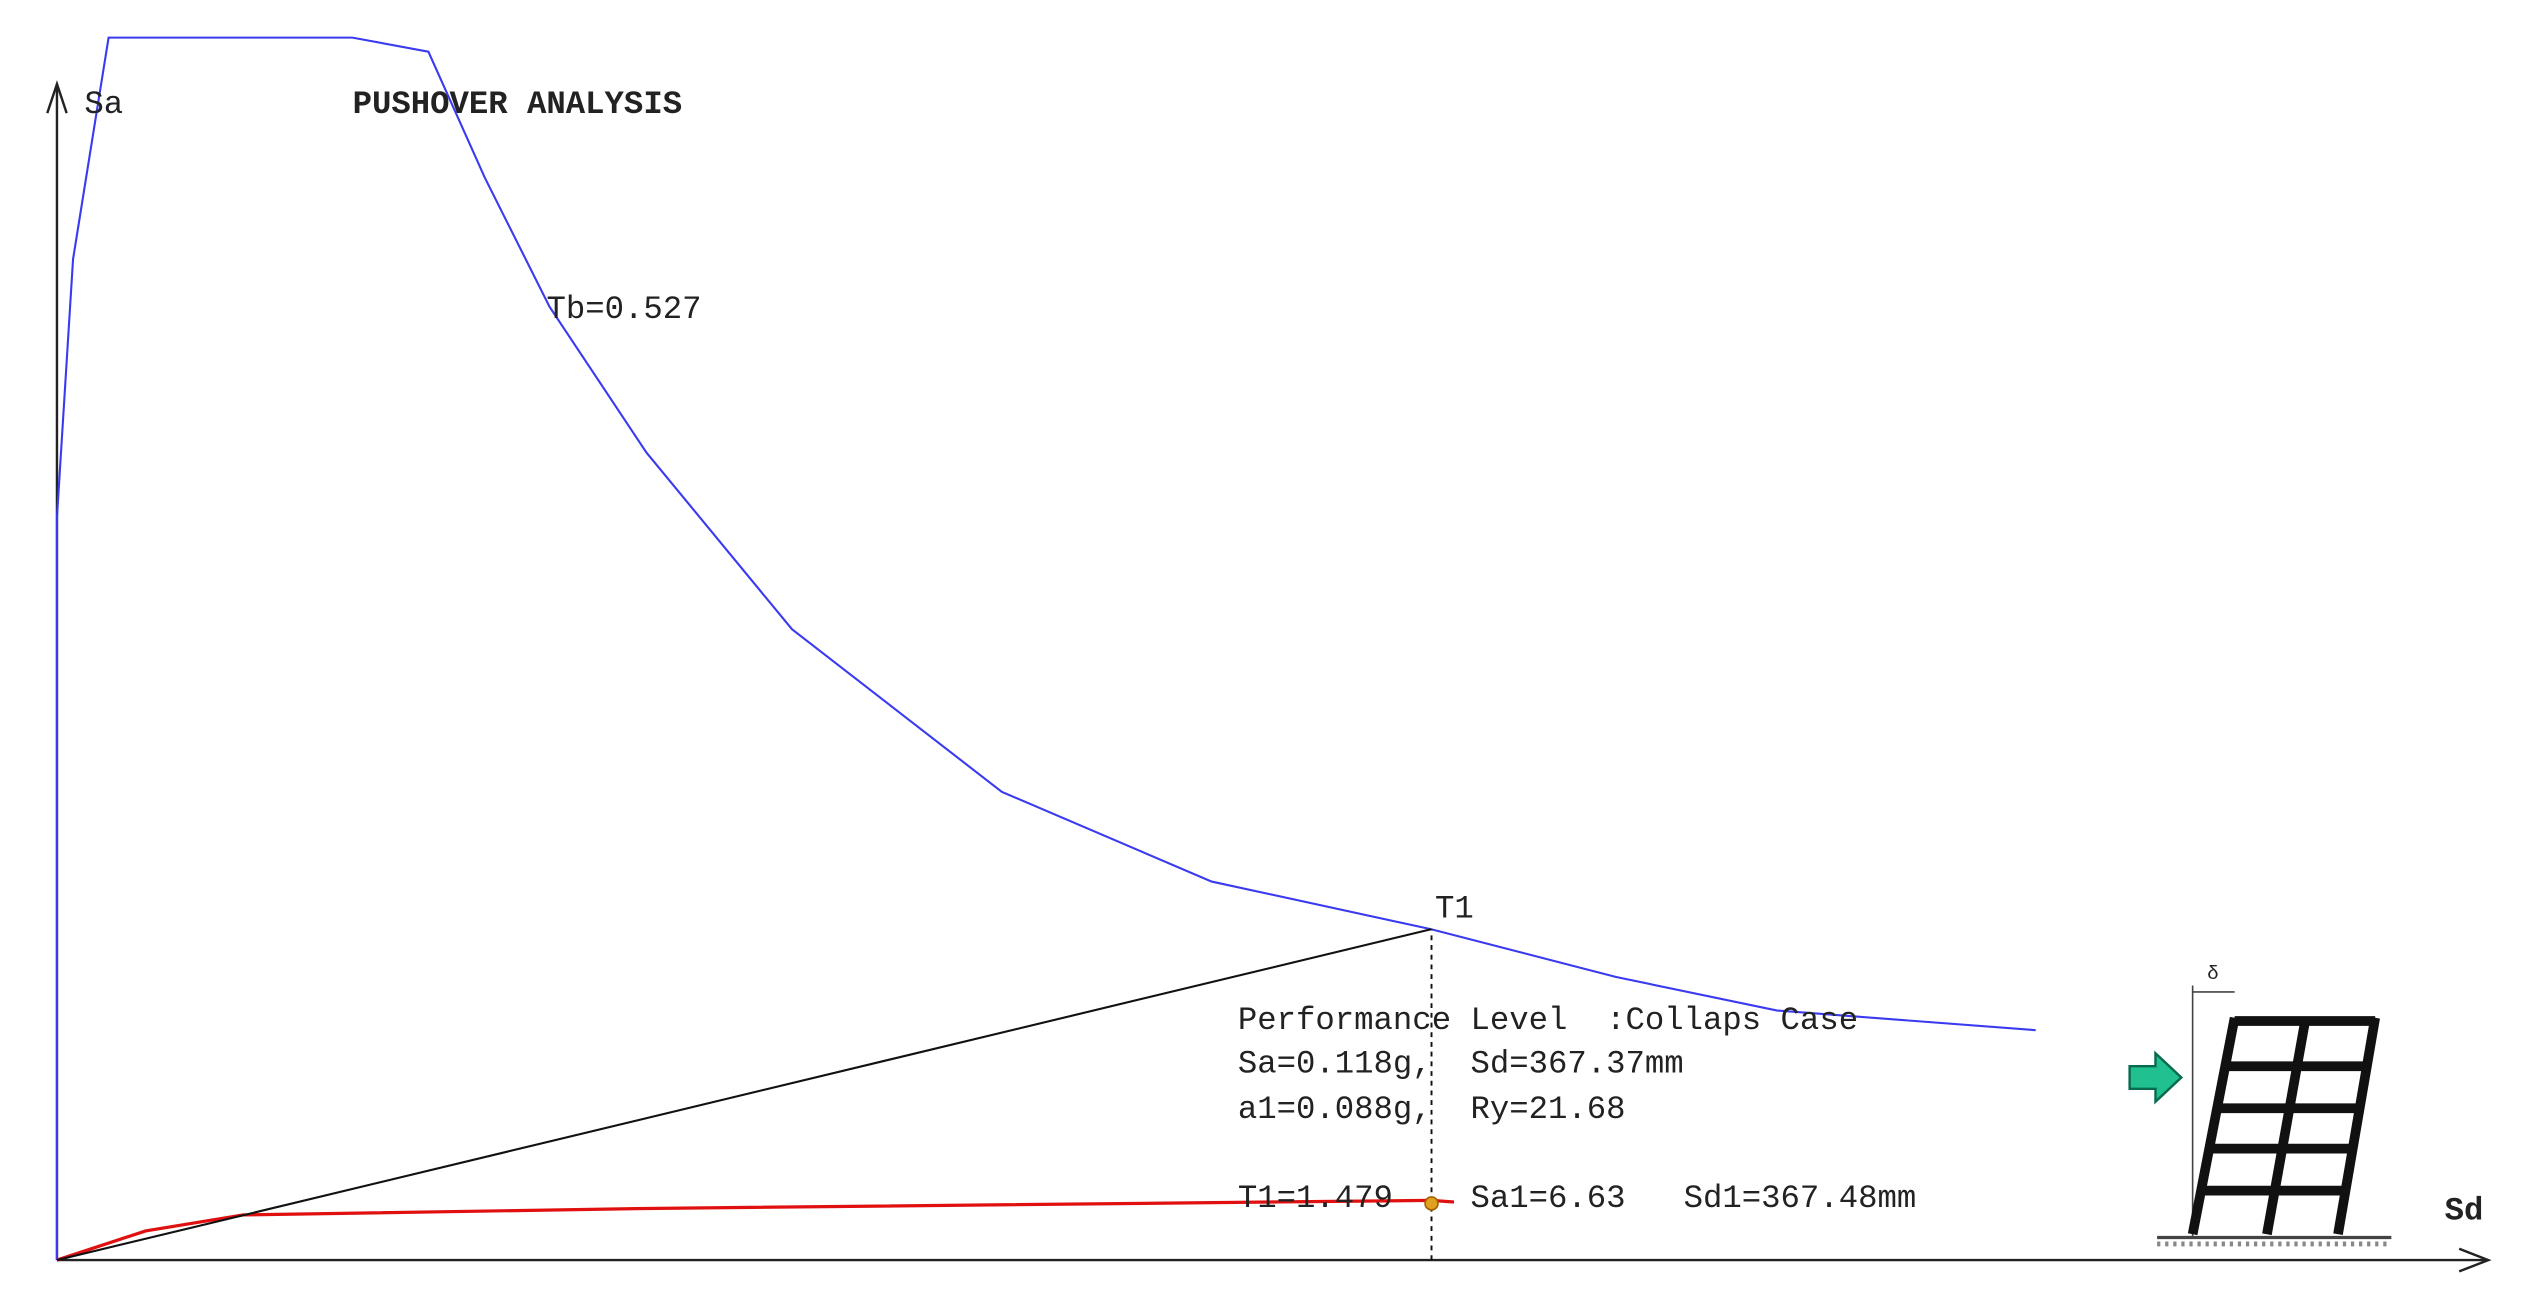 Image resolution: width=2521 pixels, height=1315 pixels. I want to click on y-arrow, so click(57, 97).